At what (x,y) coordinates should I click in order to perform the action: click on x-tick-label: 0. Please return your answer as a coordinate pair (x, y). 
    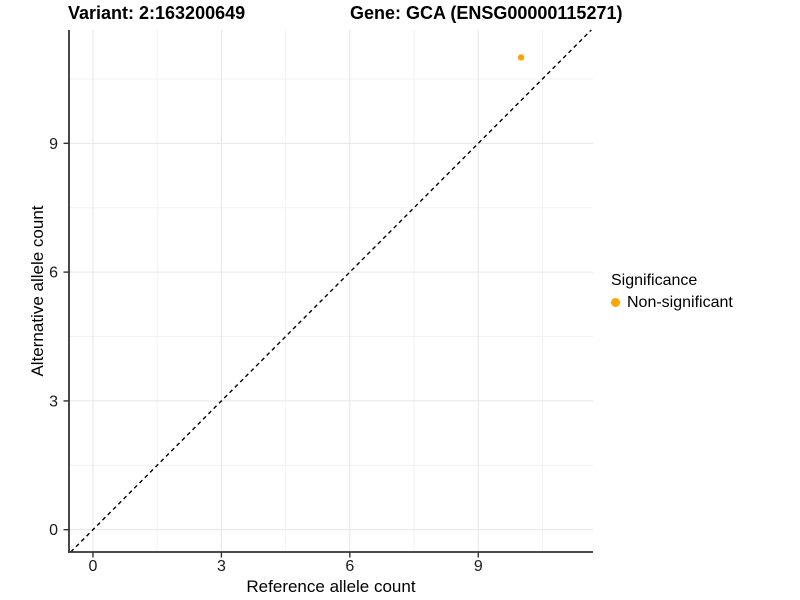
    Looking at the image, I should click on (93, 566).